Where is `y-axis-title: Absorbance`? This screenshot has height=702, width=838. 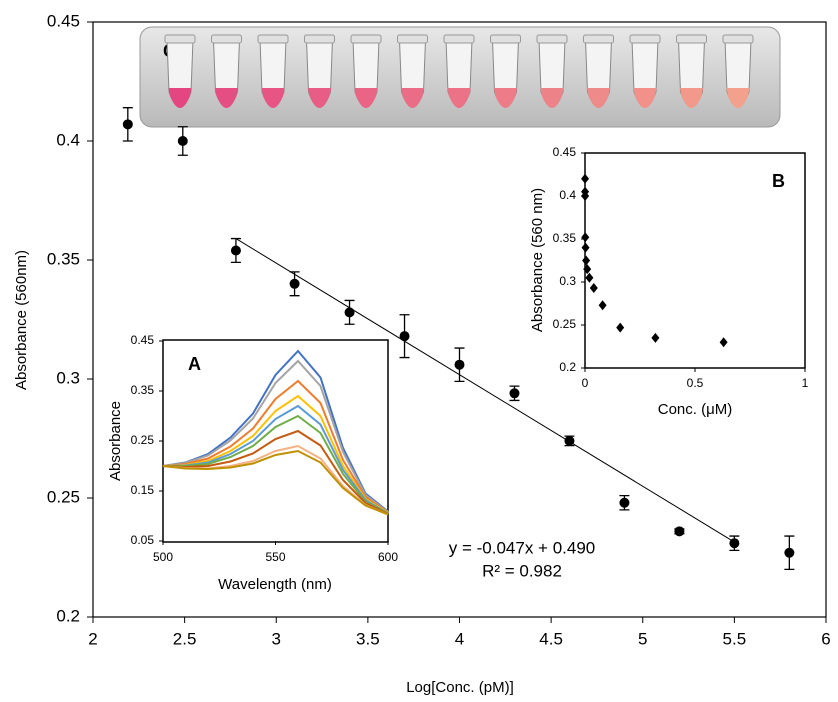 y-axis-title: Absorbance is located at coordinates (115, 441).